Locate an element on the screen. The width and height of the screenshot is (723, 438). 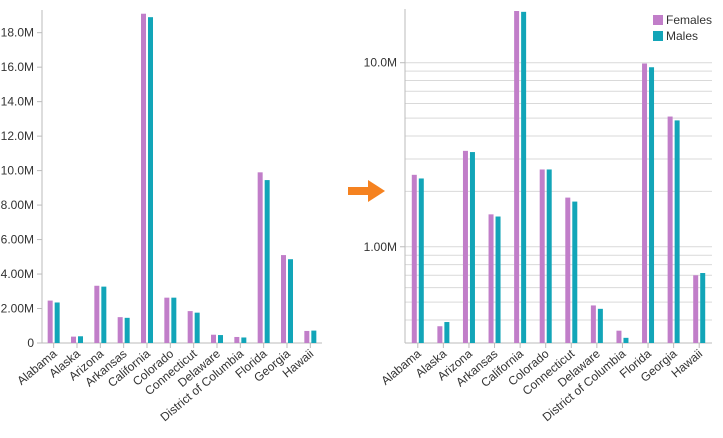
legend: Females Males is located at coordinates (682, 28).